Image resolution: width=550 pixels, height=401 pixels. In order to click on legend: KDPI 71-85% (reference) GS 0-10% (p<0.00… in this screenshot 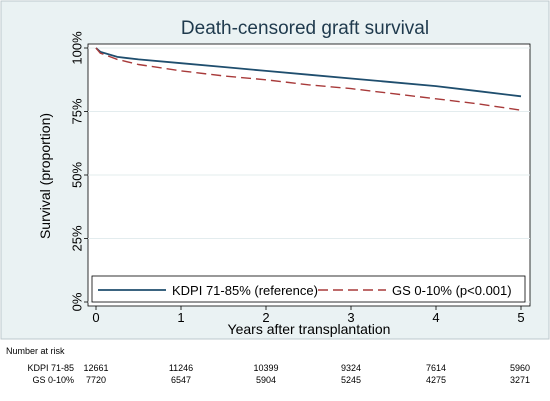, I will do `click(308, 289)`.